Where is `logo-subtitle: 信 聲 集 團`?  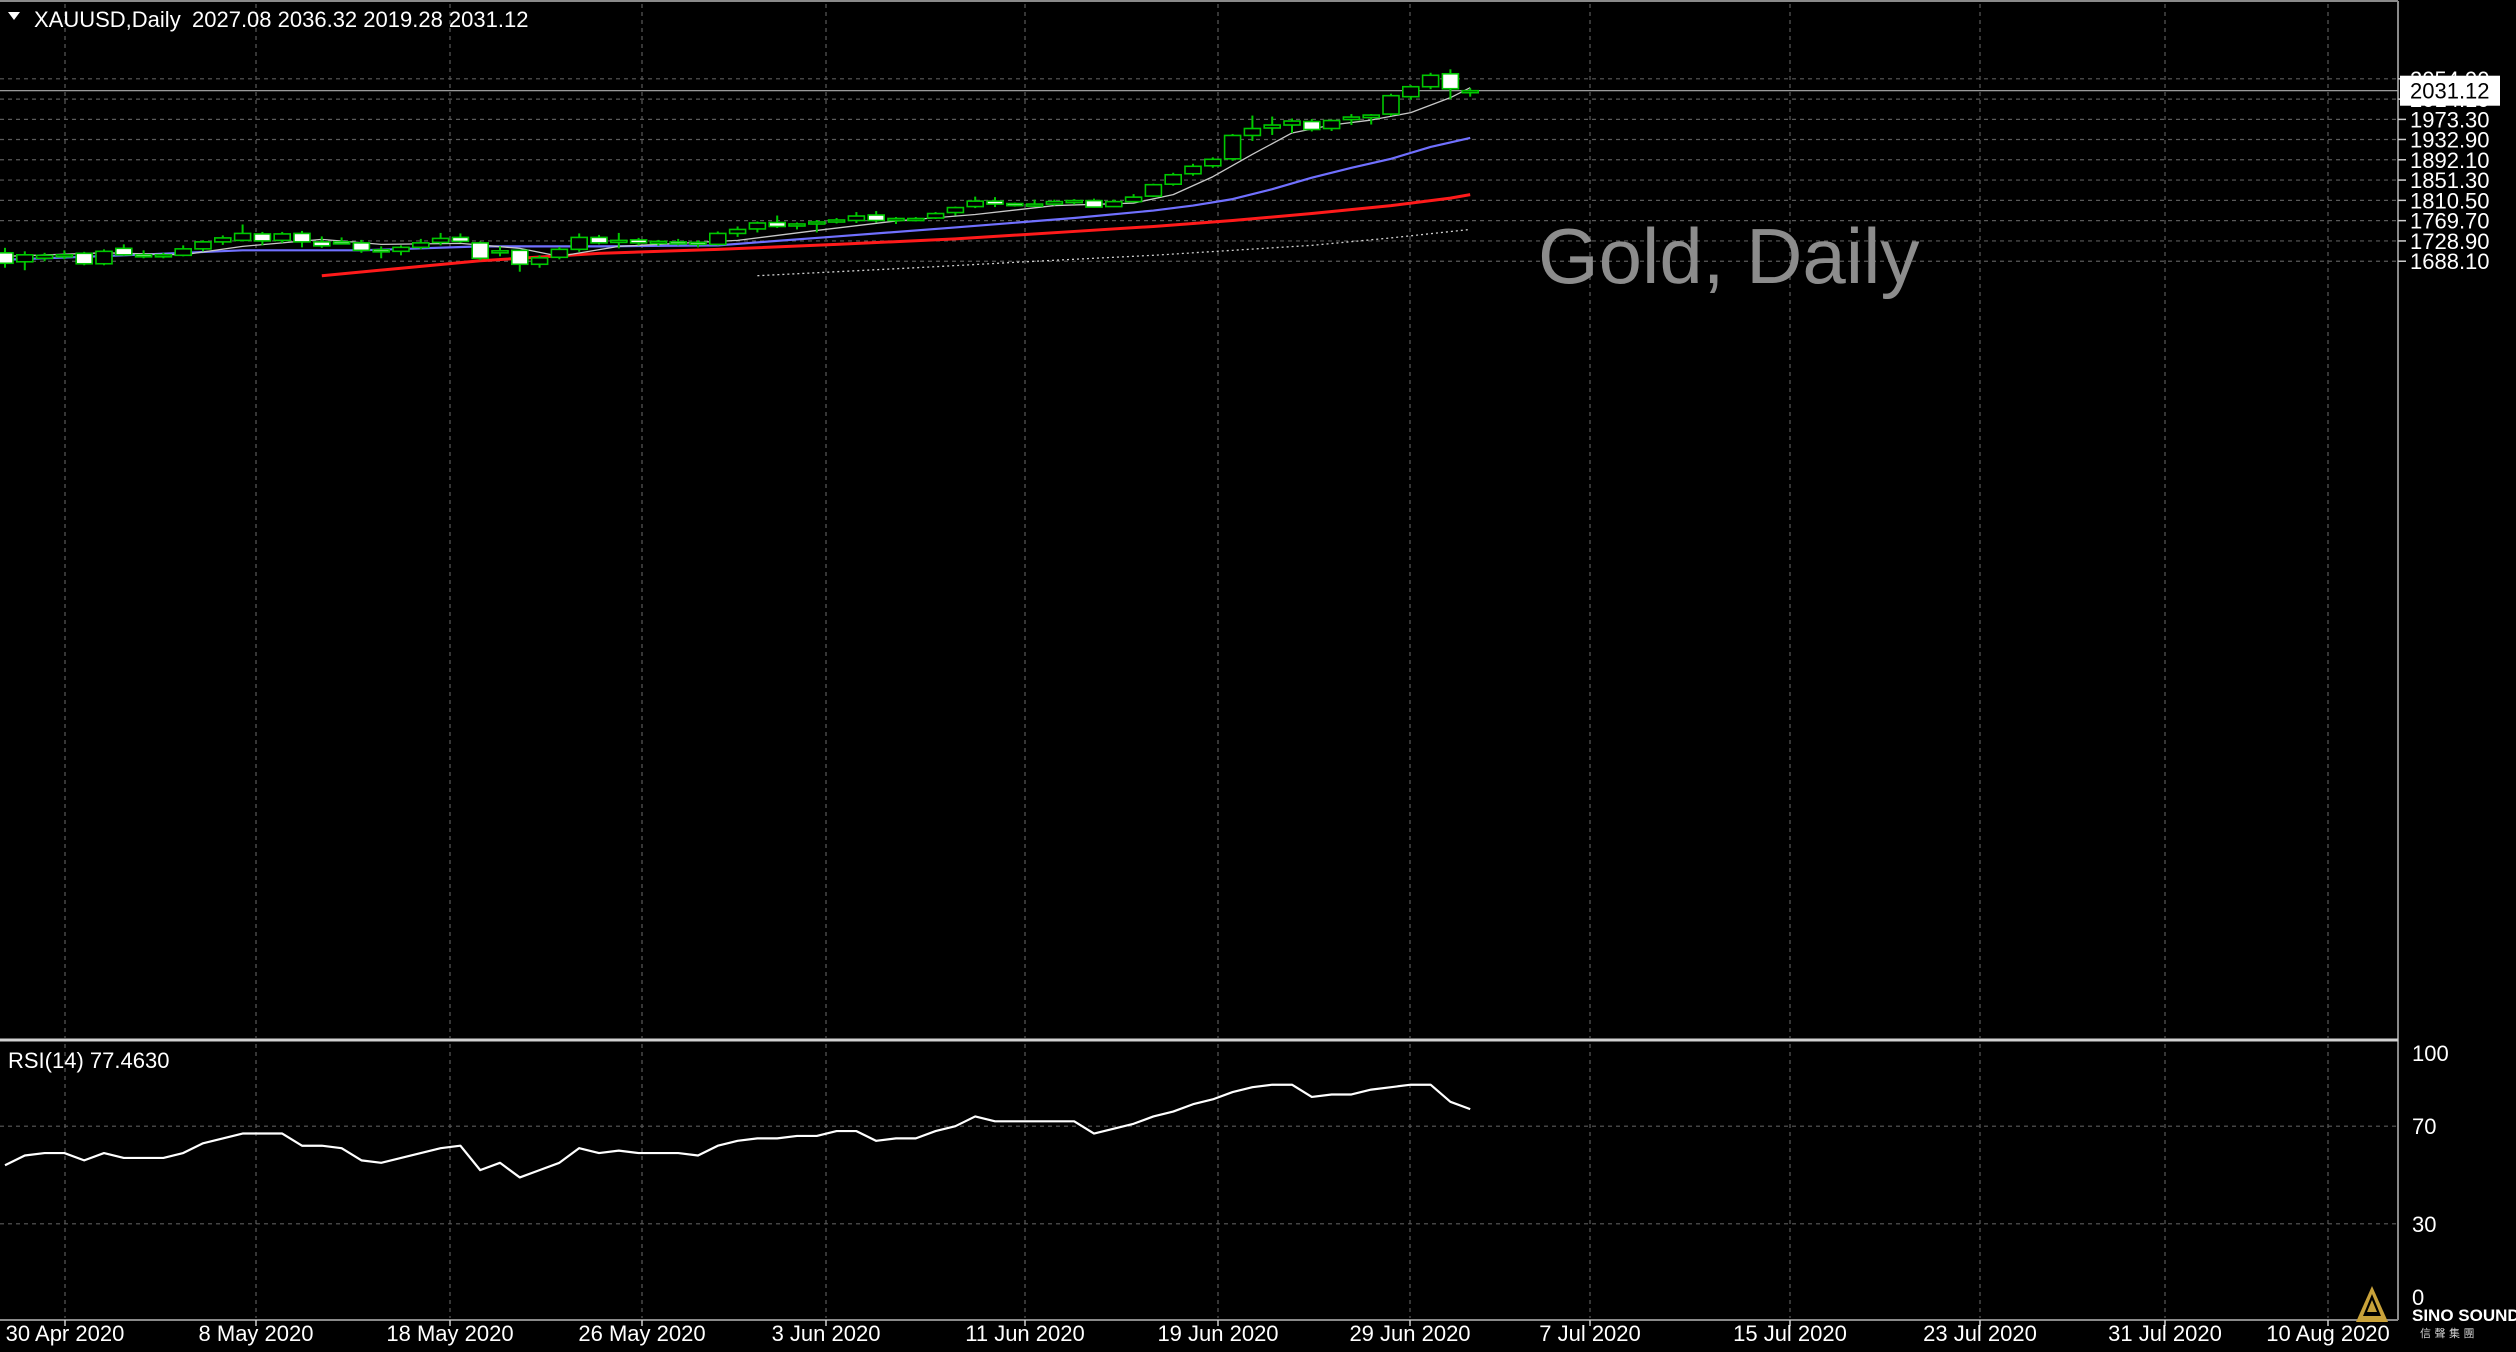
logo-subtitle: 信 聲 集 團 is located at coordinates (2447, 1333).